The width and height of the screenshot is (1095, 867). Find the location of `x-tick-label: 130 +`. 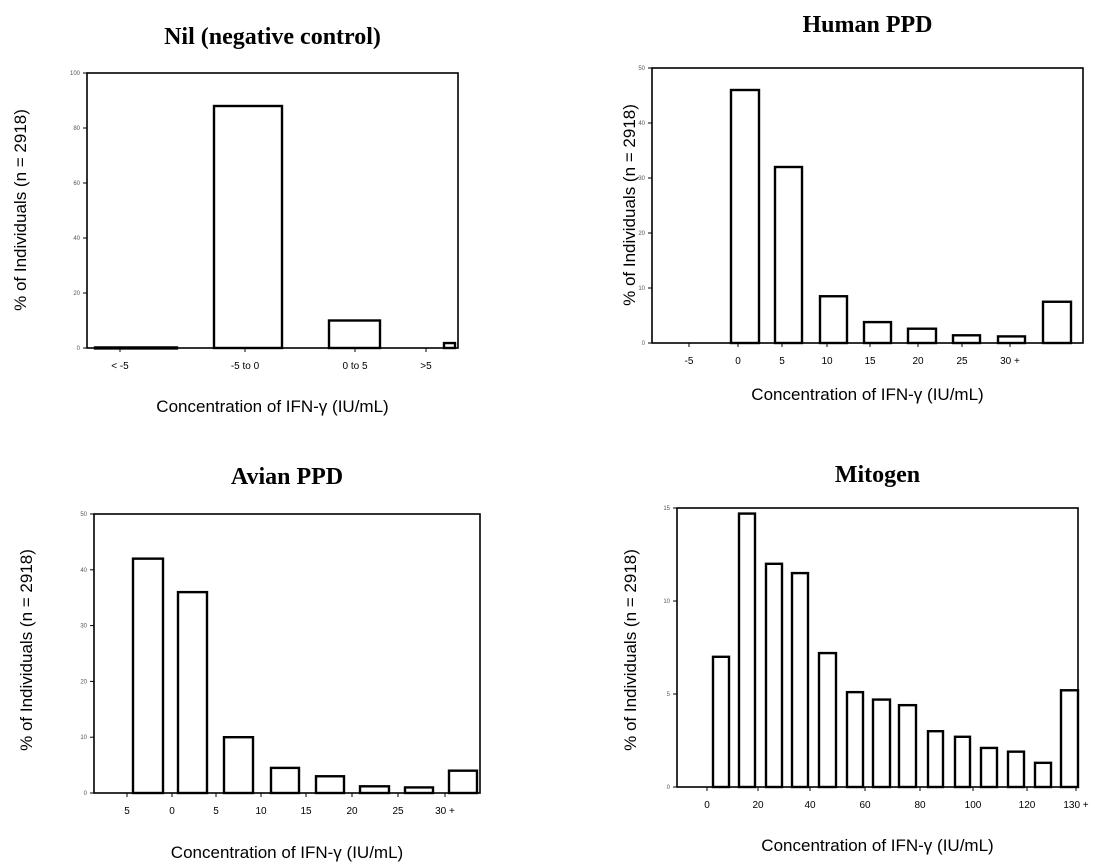

x-tick-label: 130 + is located at coordinates (1075, 805).